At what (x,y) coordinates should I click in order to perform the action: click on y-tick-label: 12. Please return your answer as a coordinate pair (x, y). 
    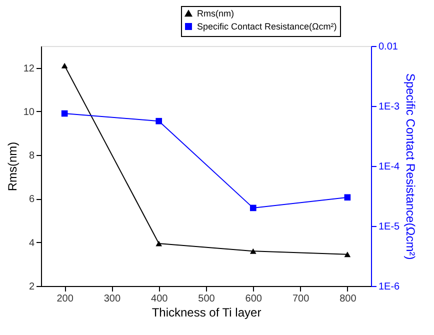
    Looking at the image, I should click on (29, 68).